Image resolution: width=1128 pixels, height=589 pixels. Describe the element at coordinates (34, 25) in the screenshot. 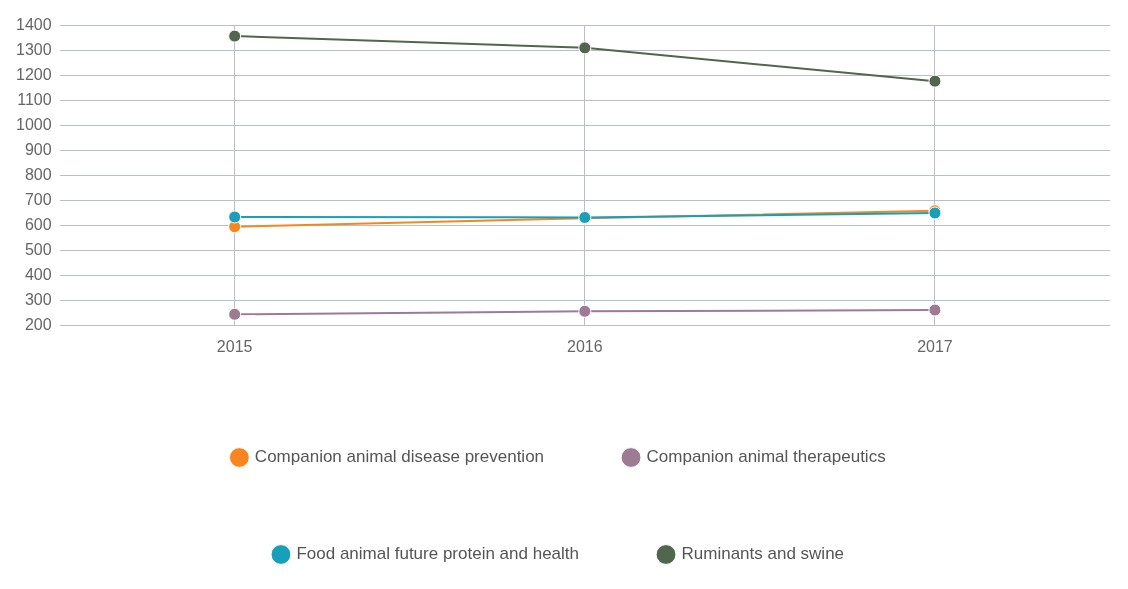

I see `y-tick-label: 1400` at that location.